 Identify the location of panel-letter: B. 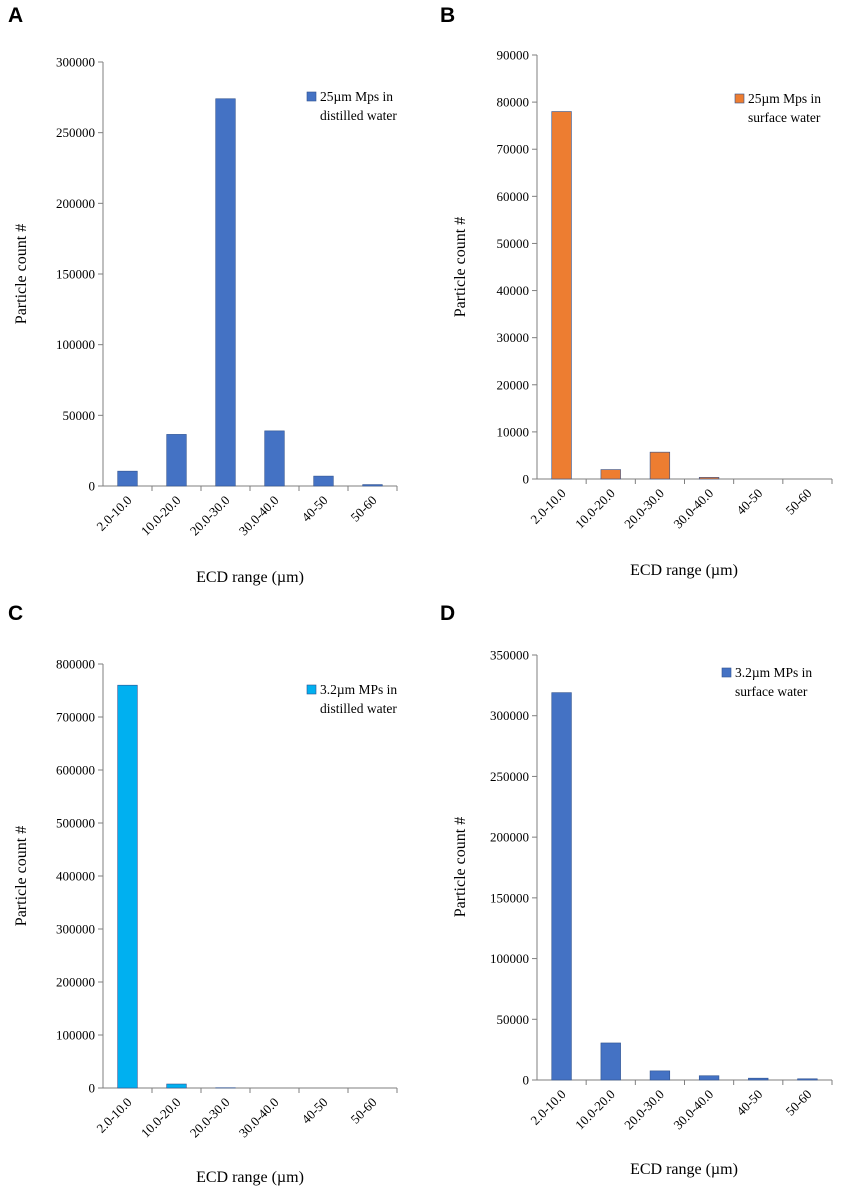
(447, 15).